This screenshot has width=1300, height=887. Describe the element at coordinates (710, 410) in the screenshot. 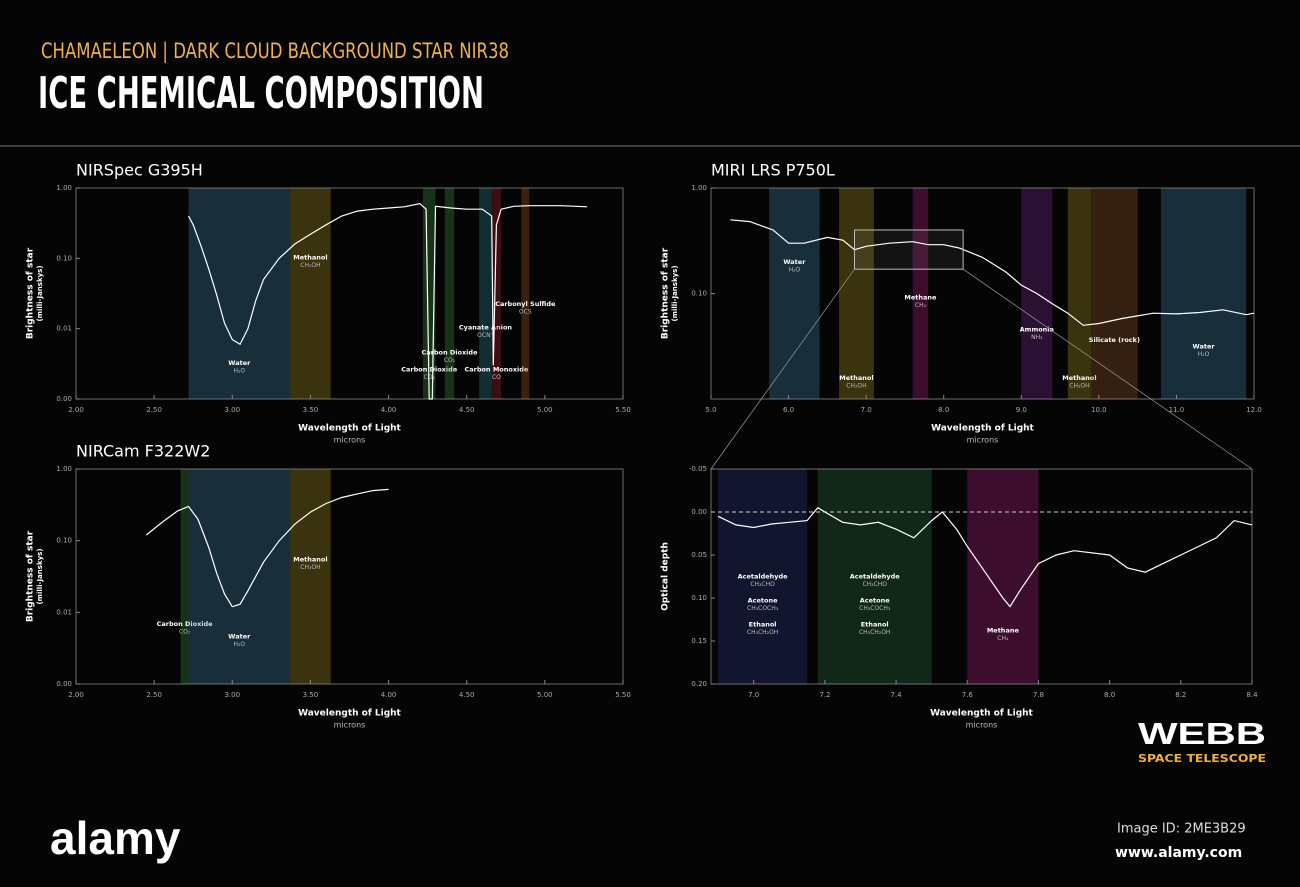

I see `x-tick-label: 5.0` at that location.